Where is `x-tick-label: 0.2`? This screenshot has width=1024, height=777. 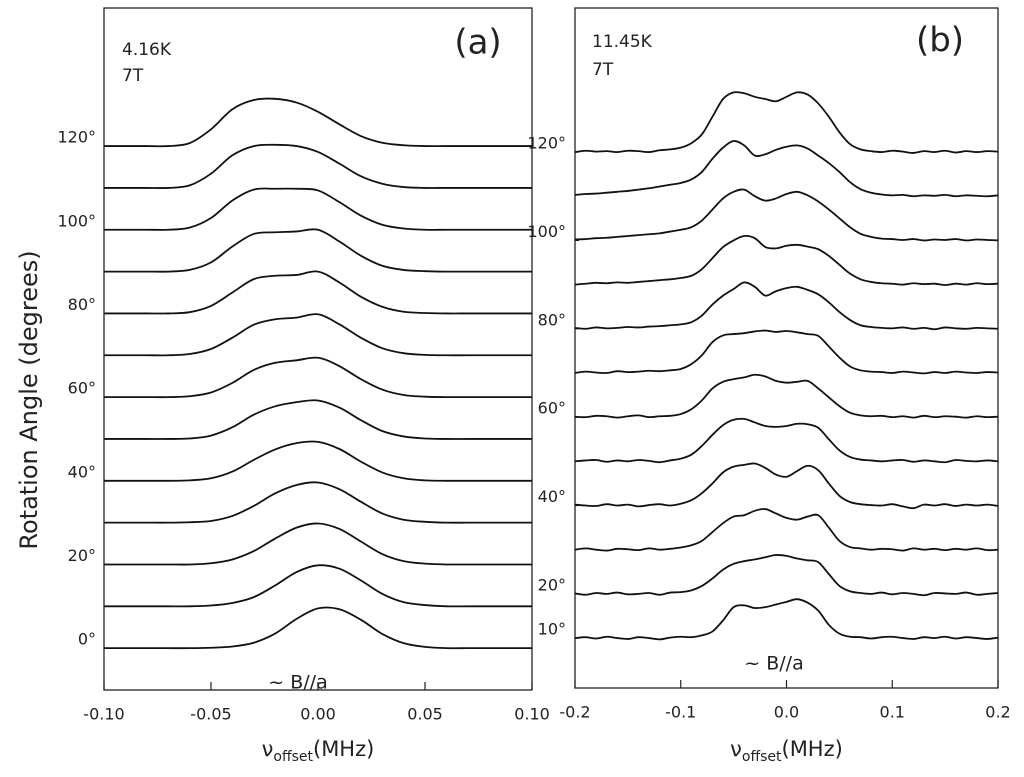
x-tick-label: 0.2 is located at coordinates (997, 712).